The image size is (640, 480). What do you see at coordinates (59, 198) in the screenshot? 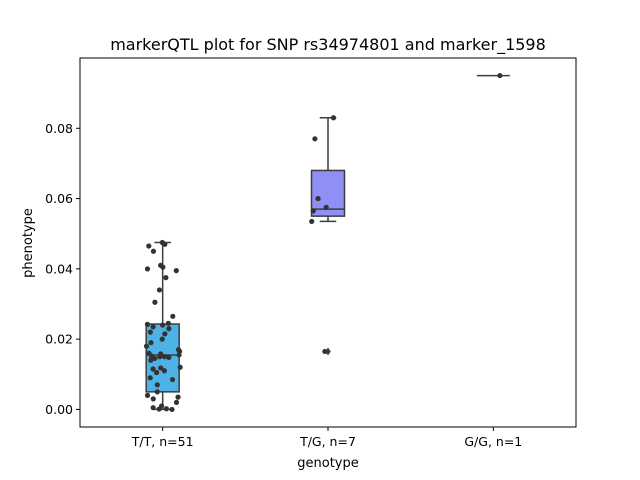
I see `y-tick-label: 0.06` at bounding box center [59, 198].